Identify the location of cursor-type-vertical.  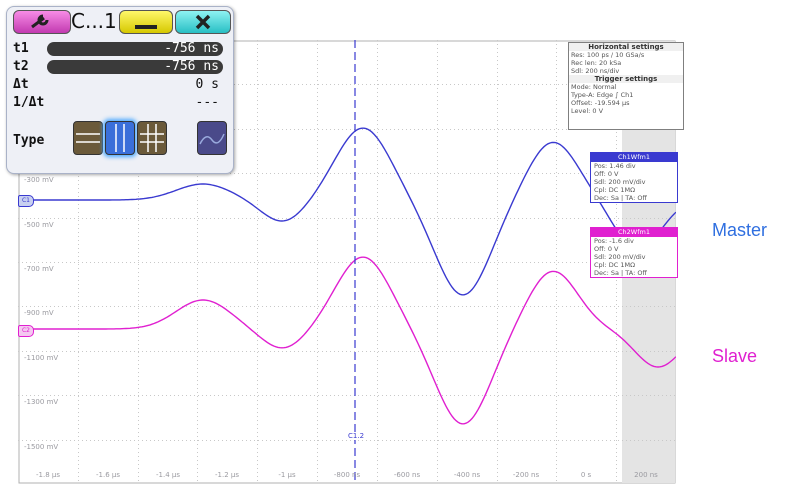
(120, 138).